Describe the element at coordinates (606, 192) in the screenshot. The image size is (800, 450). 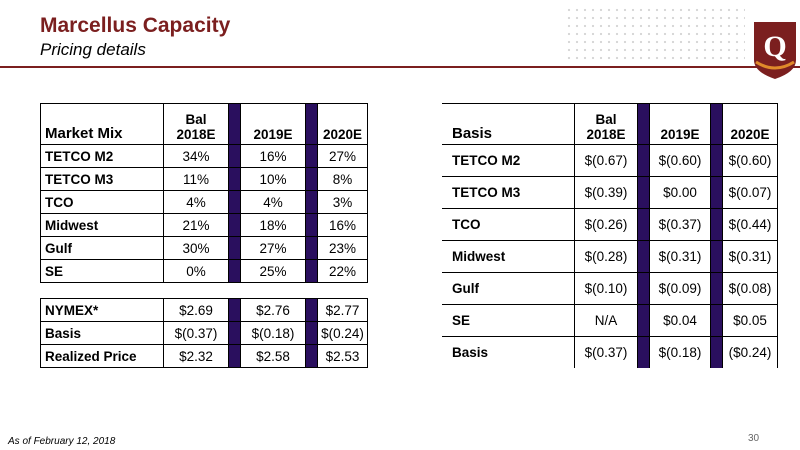
I see `table-cell: $(0.39)` at that location.